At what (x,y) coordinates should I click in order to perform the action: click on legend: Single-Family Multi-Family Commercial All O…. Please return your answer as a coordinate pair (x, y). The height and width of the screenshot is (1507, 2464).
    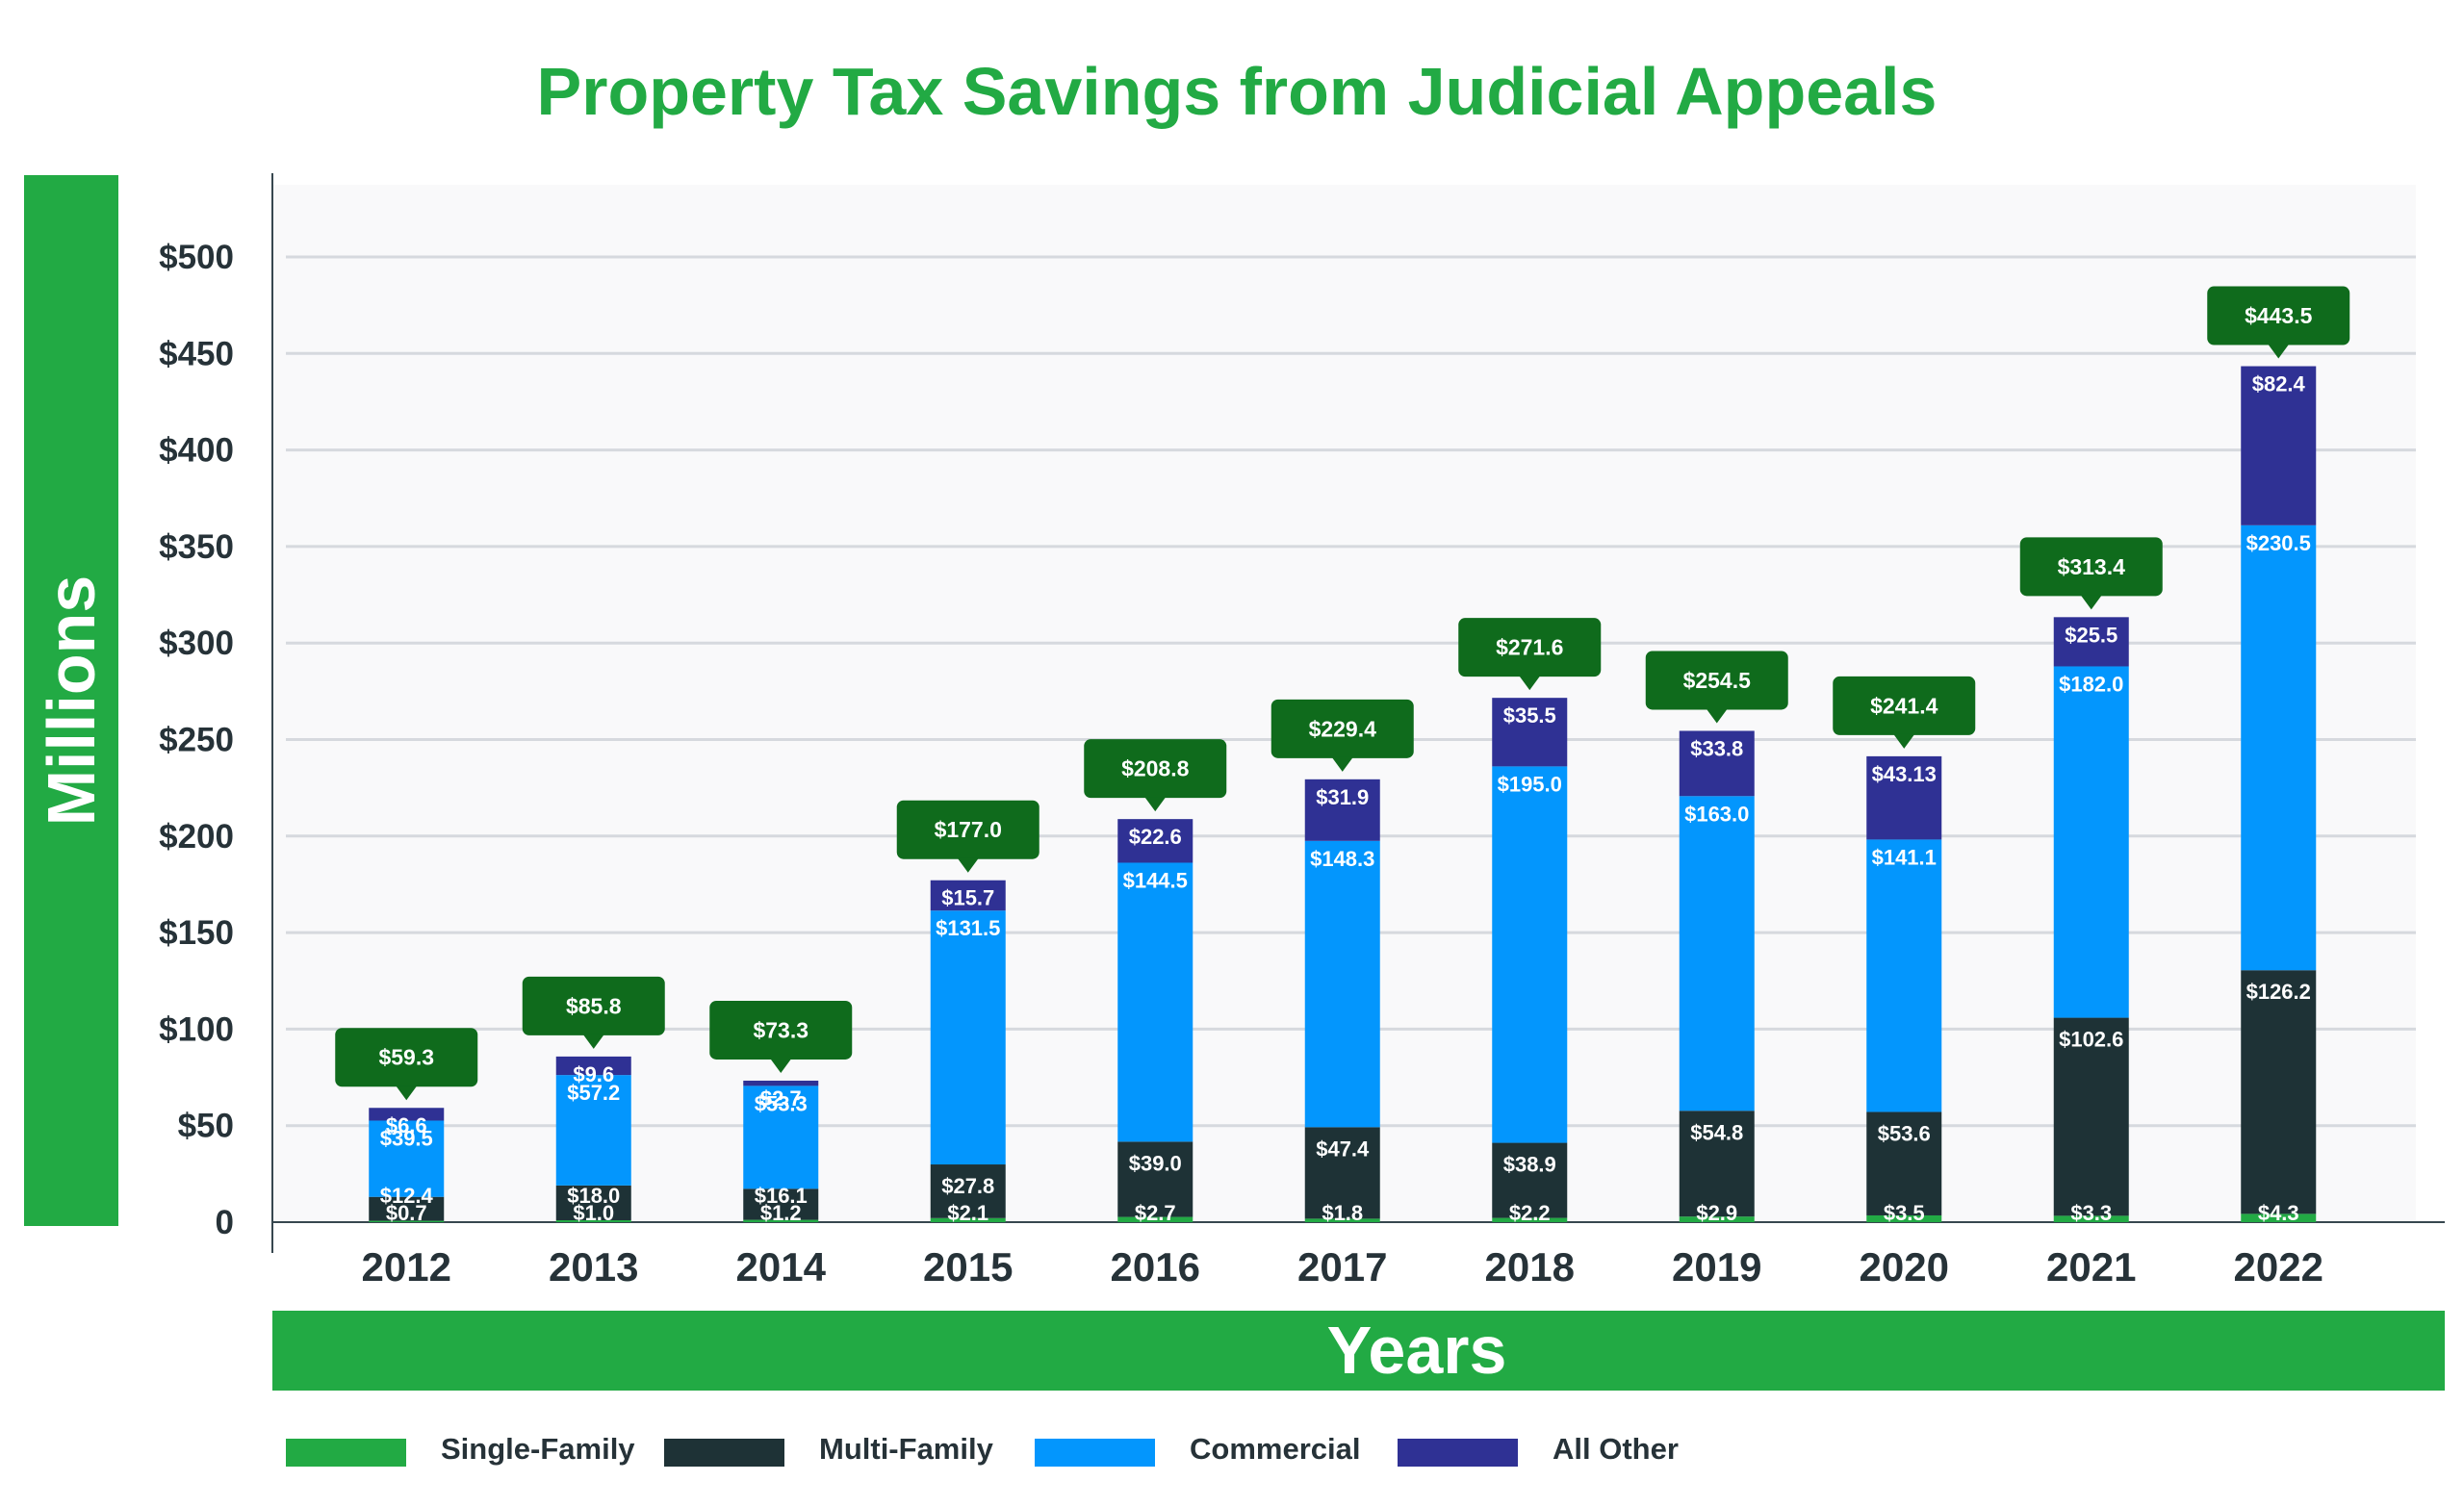
    Looking at the image, I should click on (1344, 1448).